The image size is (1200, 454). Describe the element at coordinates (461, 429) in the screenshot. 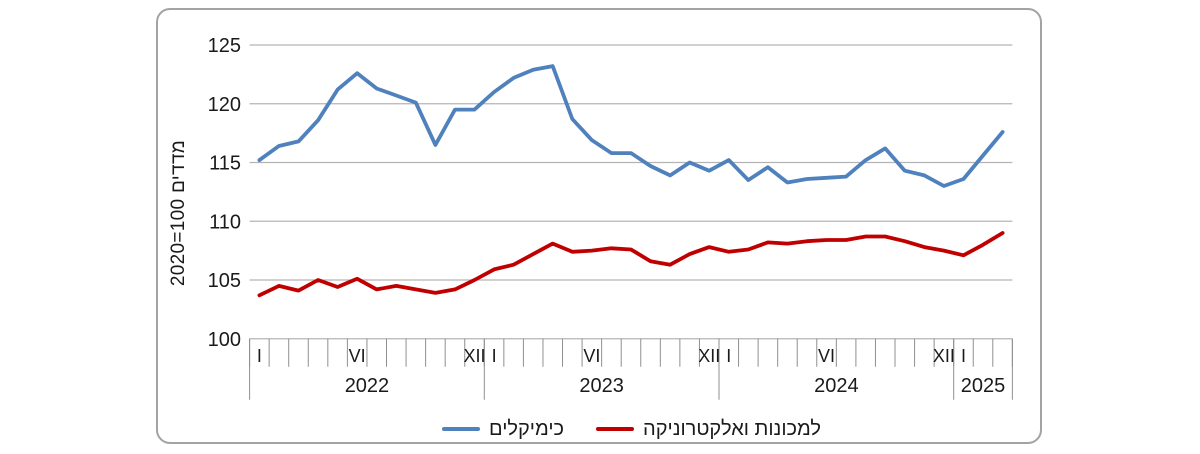

I see `legend-swatch-chemicals` at that location.